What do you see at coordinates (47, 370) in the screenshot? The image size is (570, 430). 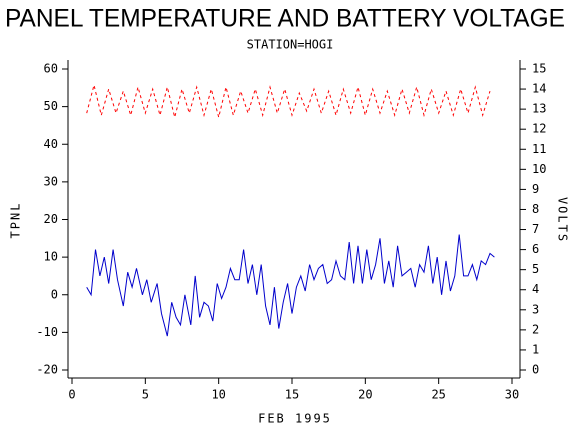 I see `y-tick-label: -20` at bounding box center [47, 370].